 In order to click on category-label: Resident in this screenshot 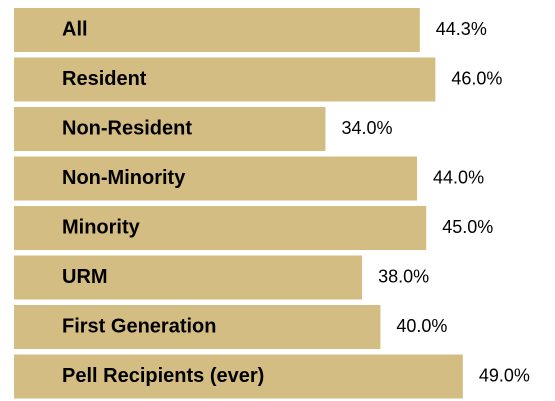, I will do `click(104, 79)`.